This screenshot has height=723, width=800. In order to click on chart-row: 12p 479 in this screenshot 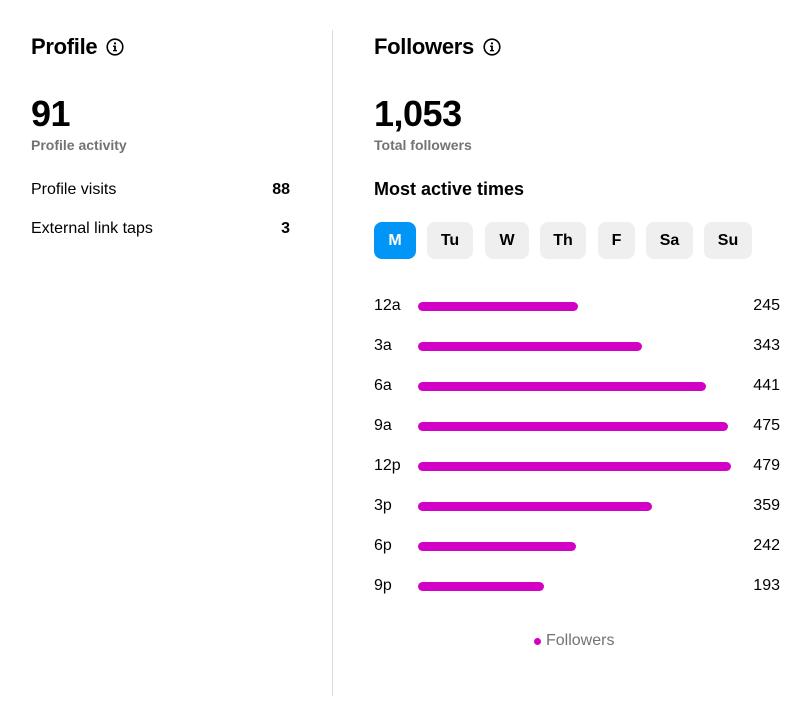, I will do `click(579, 466)`.